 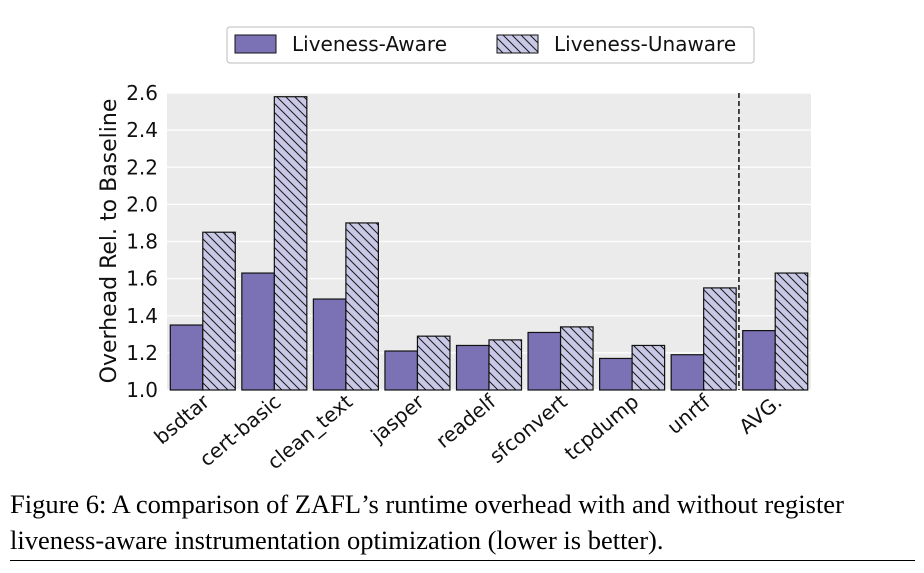 I want to click on bar-liveness-aware-clean_text, so click(x=329, y=344).